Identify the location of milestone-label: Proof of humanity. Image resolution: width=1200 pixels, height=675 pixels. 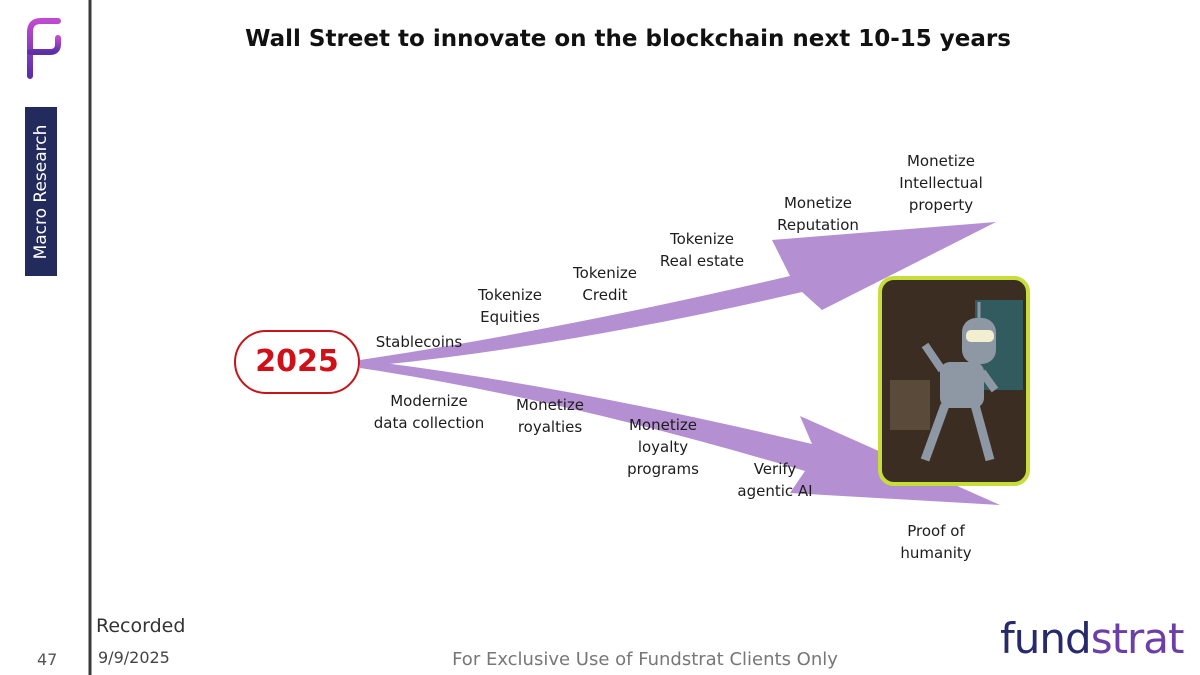
(936, 542).